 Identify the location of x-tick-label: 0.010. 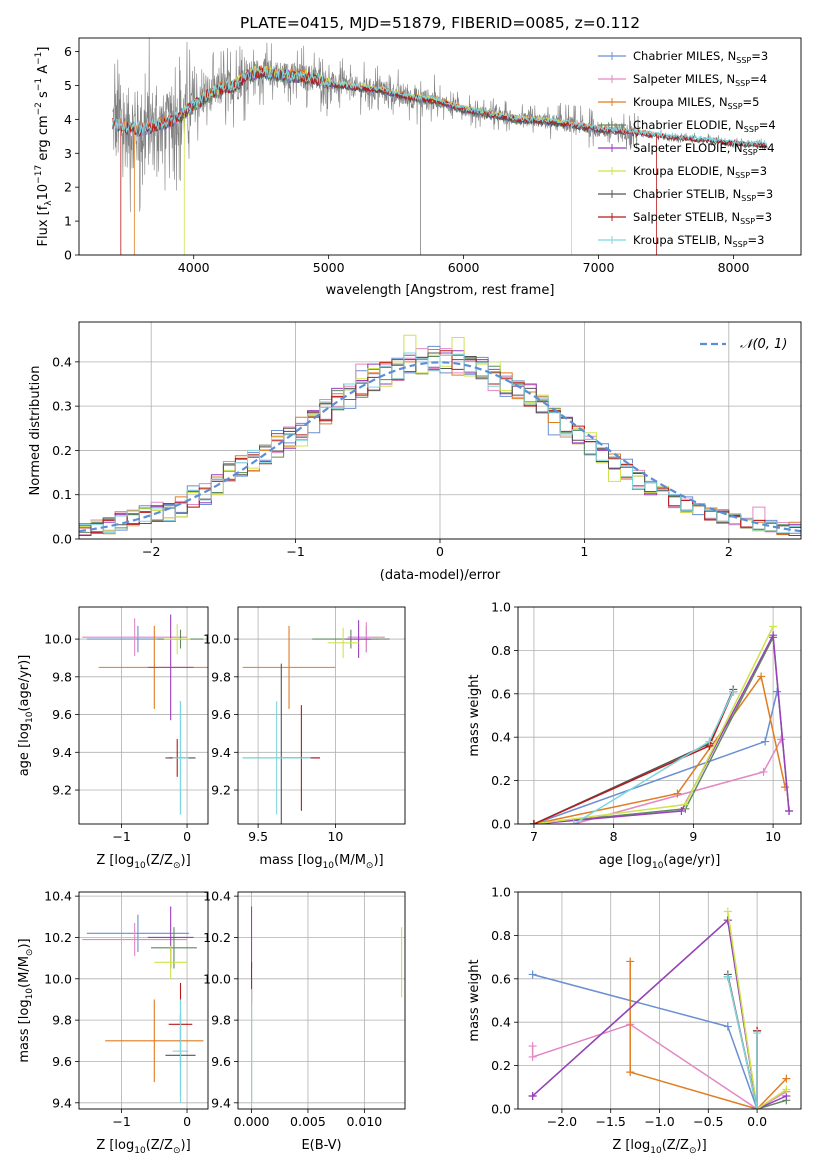
(364, 1121).